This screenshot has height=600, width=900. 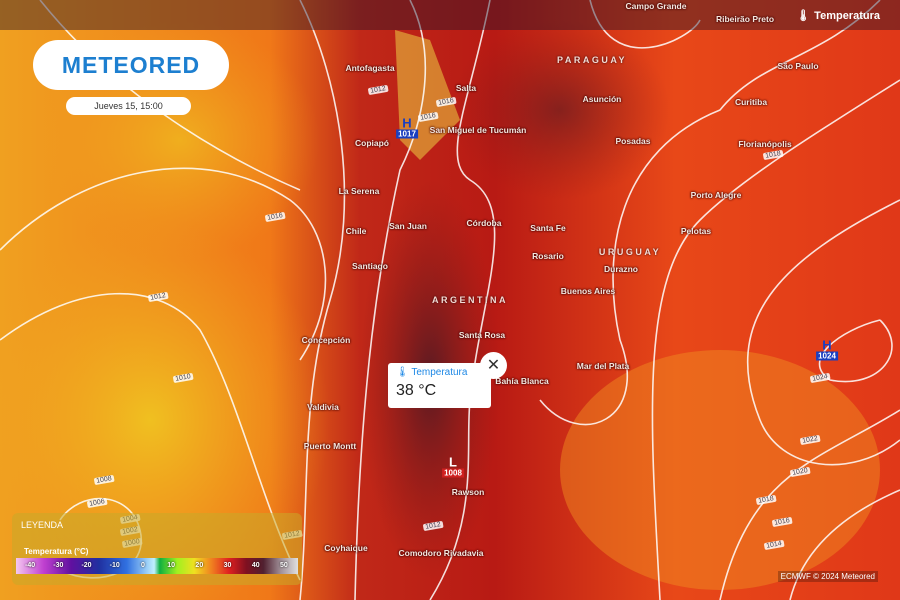 I want to click on popup-title: Temperatura, so click(x=439, y=372).